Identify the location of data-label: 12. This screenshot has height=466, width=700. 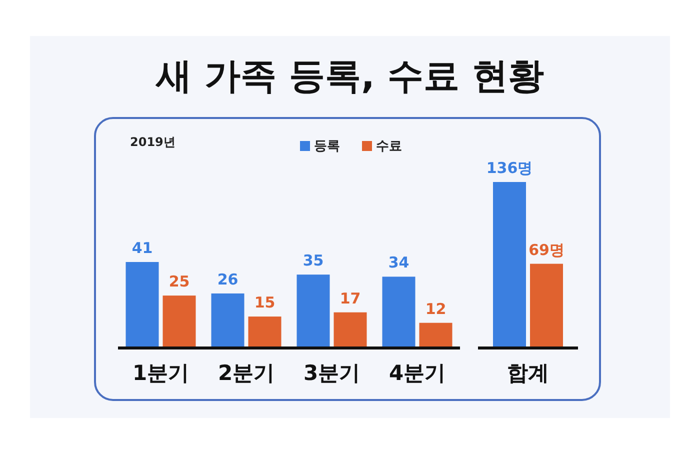
(435, 309).